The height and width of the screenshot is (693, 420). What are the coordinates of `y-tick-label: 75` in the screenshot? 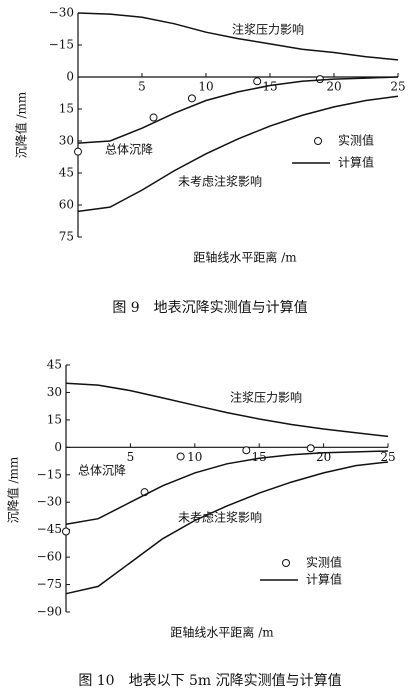 It's located at (66, 237).